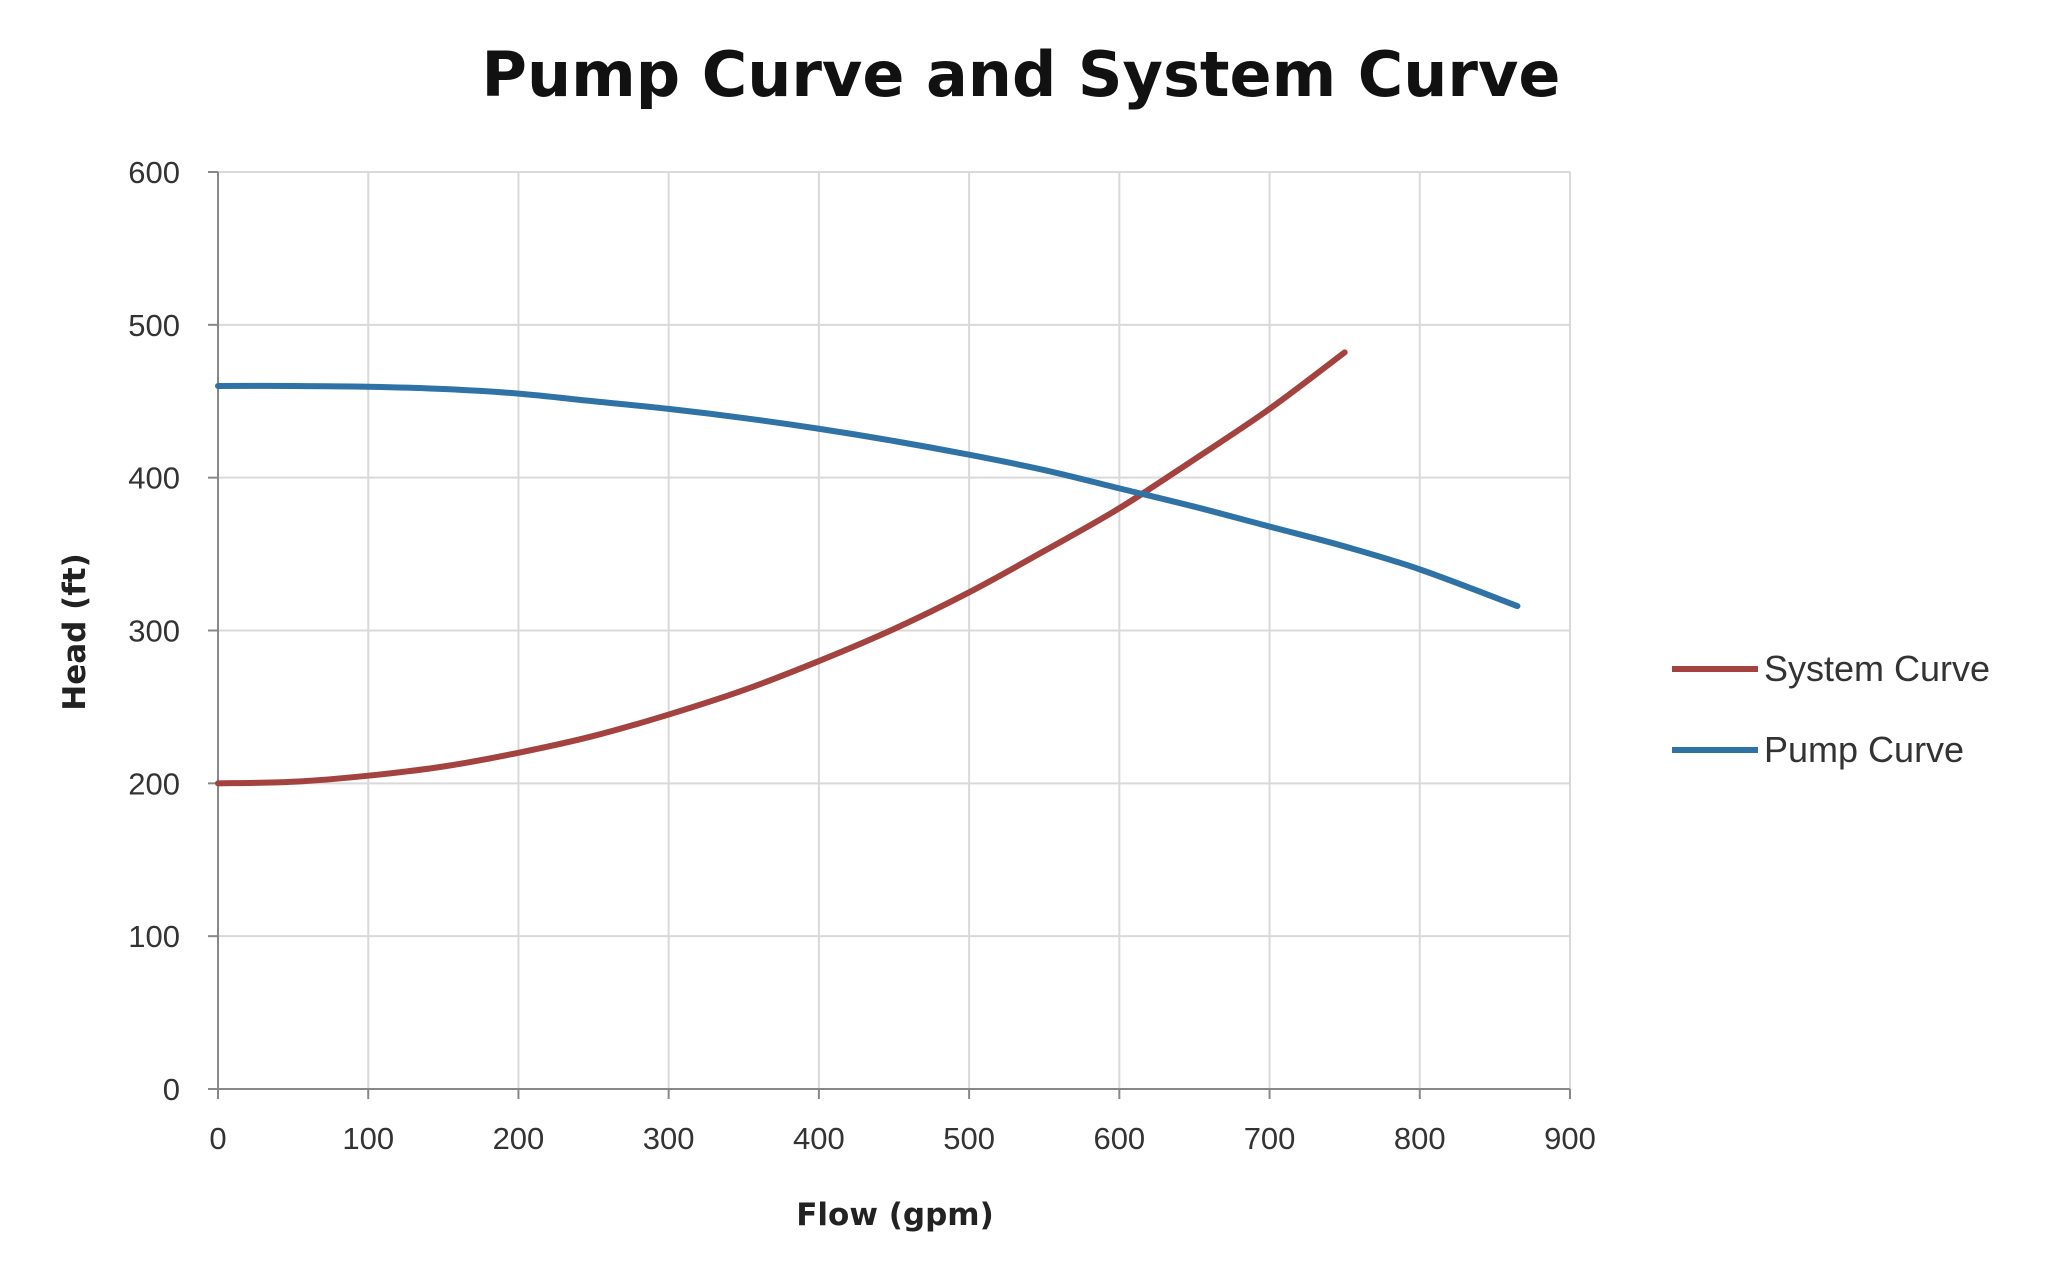 The height and width of the screenshot is (1286, 2048). What do you see at coordinates (171, 1089) in the screenshot?
I see `y-tick-label: 0` at bounding box center [171, 1089].